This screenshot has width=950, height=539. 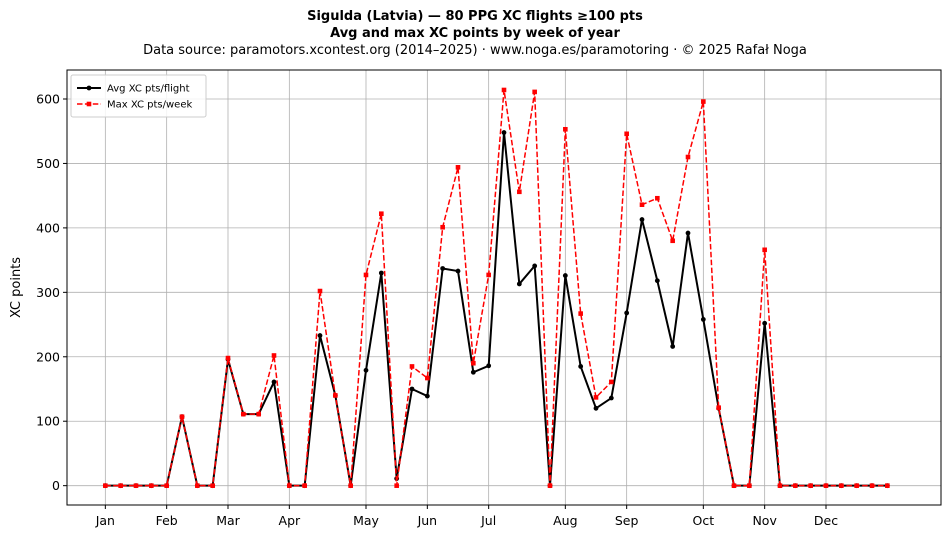 What do you see at coordinates (89, 104) in the screenshot?
I see `legend-marker-max` at bounding box center [89, 104].